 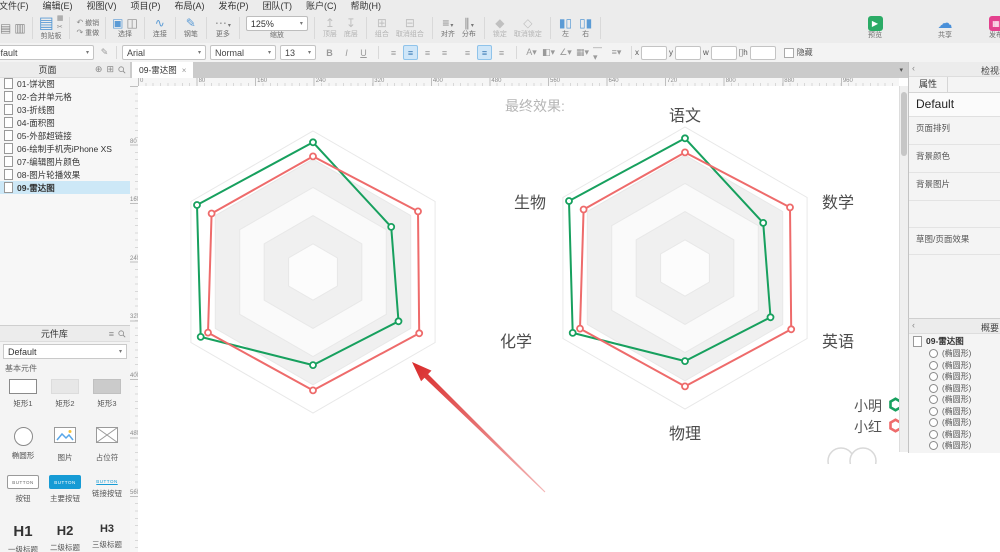 I want to click on align-justify-button: ≡, so click(x=444, y=52).